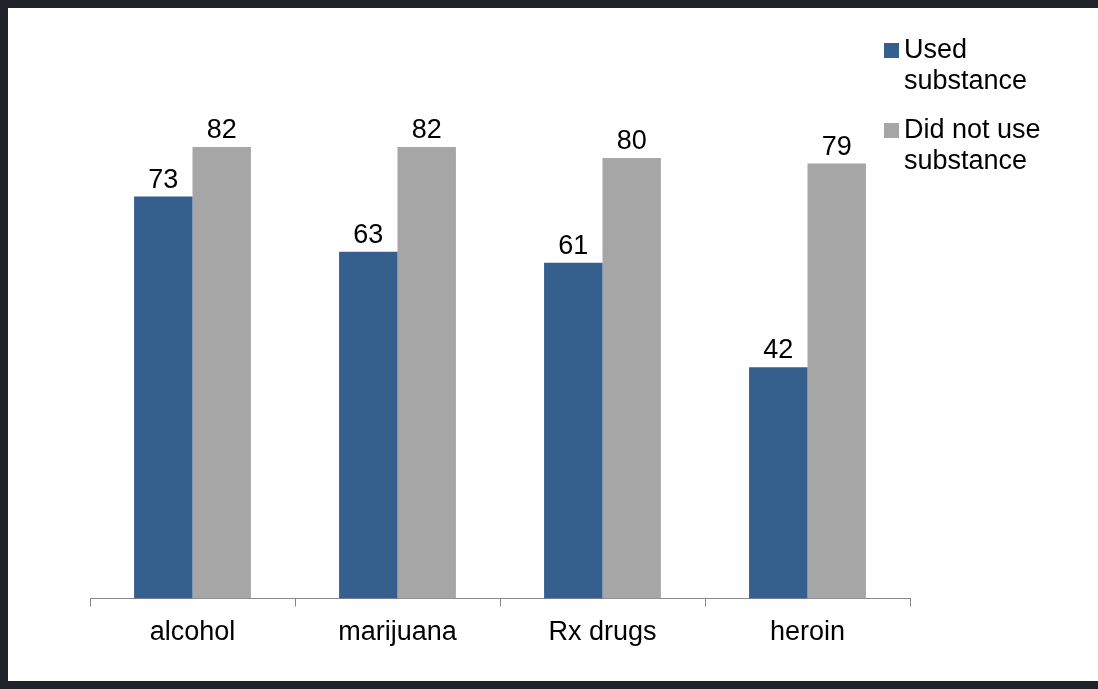  What do you see at coordinates (966, 65) in the screenshot?
I see `legend-label: Used substance` at bounding box center [966, 65].